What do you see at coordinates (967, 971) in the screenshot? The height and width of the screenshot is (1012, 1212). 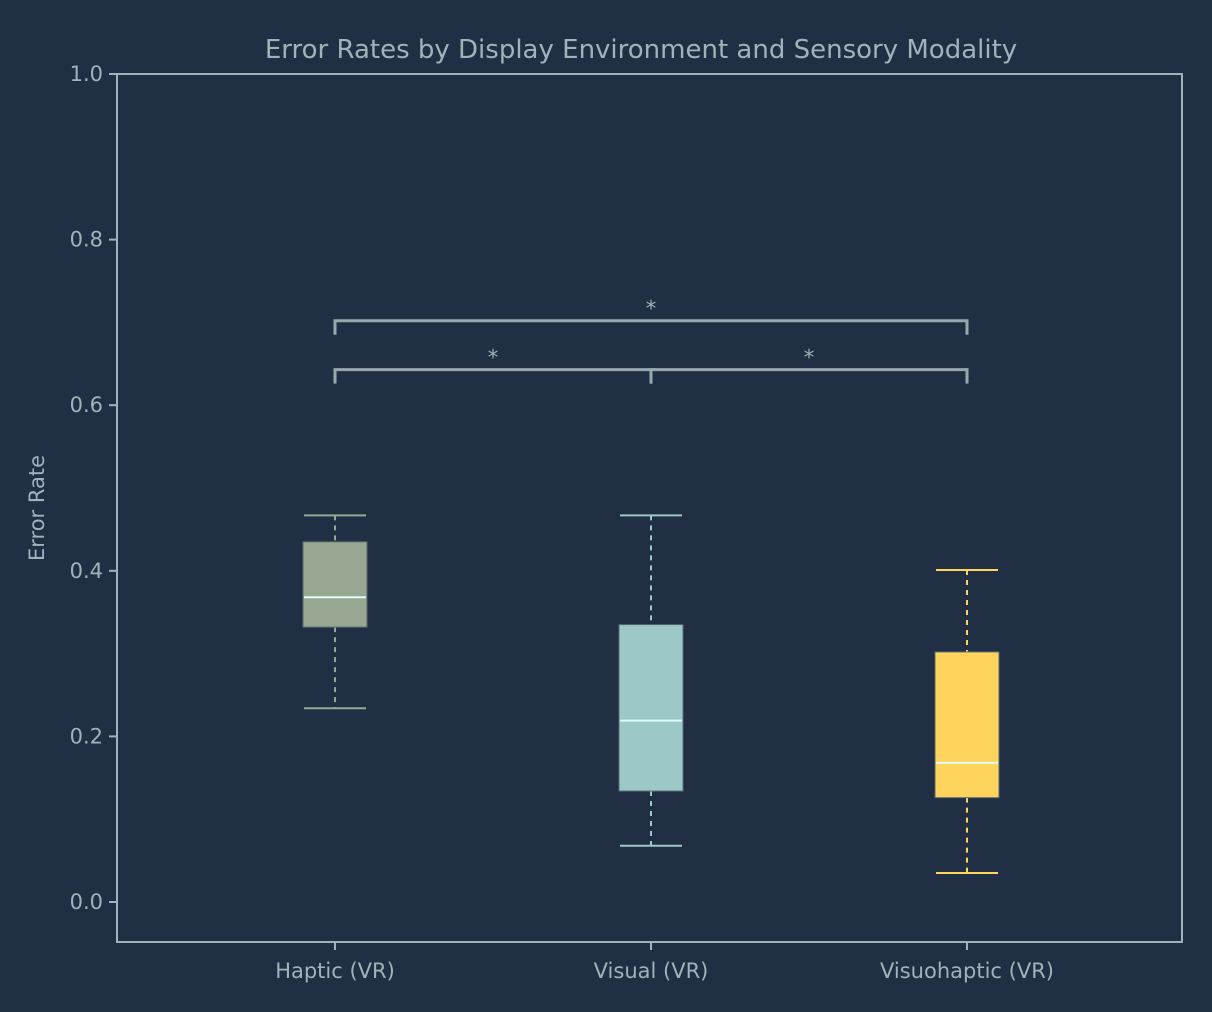 I see `x-tick-label: Visuohaptic (VR)` at bounding box center [967, 971].